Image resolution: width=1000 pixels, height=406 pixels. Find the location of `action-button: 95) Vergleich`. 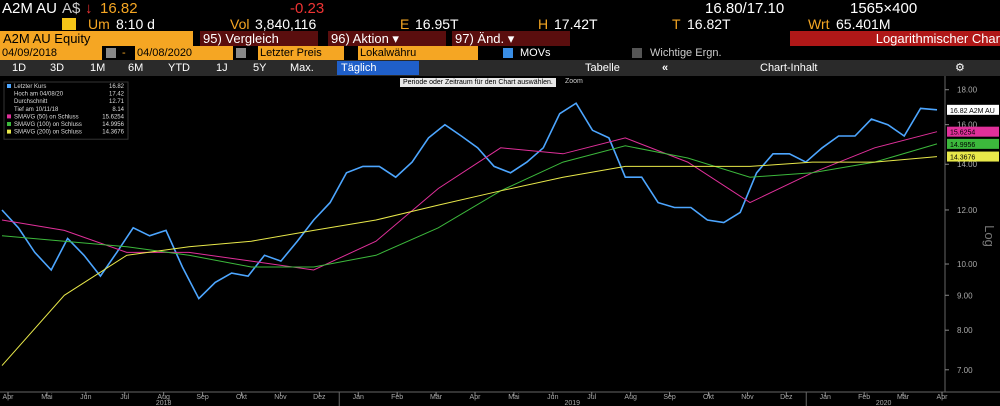

action-button: 95) Vergleich is located at coordinates (259, 38).